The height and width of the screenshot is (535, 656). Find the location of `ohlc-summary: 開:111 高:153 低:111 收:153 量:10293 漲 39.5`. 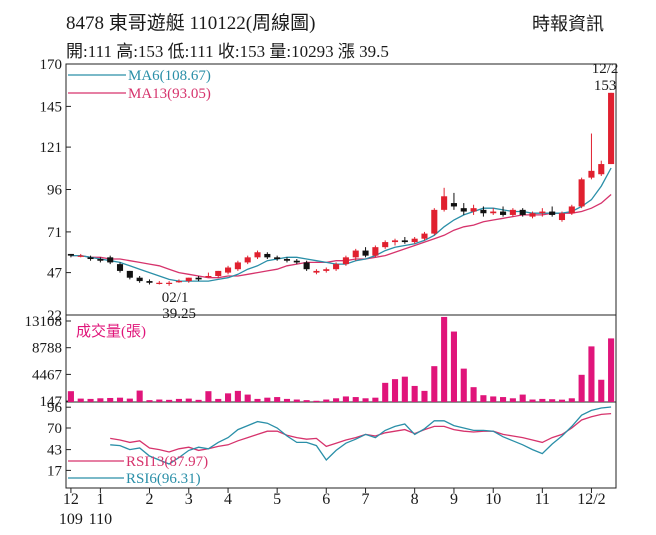

ohlc-summary: 開:111 高:153 低:111 收:153 量:10293 漲 39.5 is located at coordinates (227, 51).